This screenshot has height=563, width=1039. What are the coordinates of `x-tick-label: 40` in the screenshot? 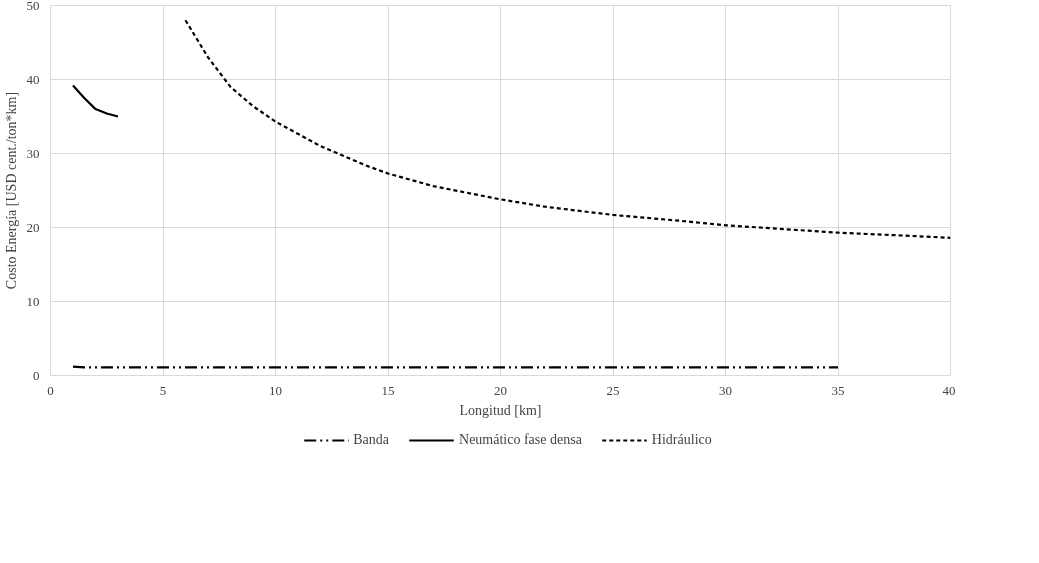 It's located at (949, 390).